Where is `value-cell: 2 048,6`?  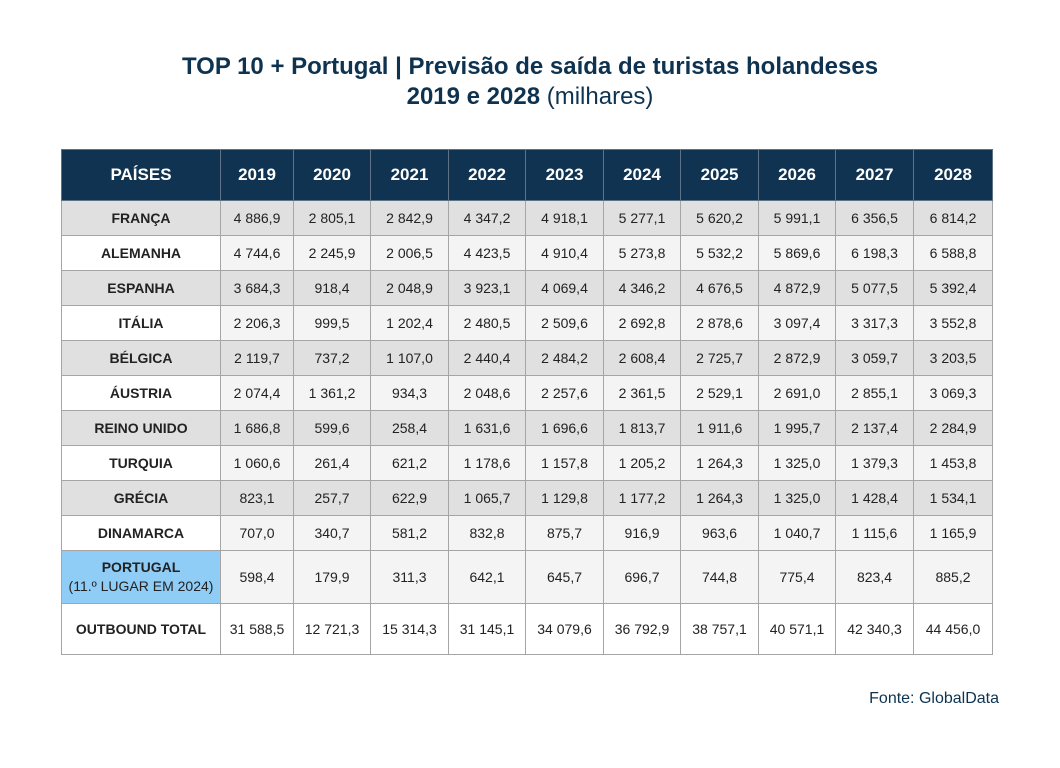 value-cell: 2 048,6 is located at coordinates (487, 393).